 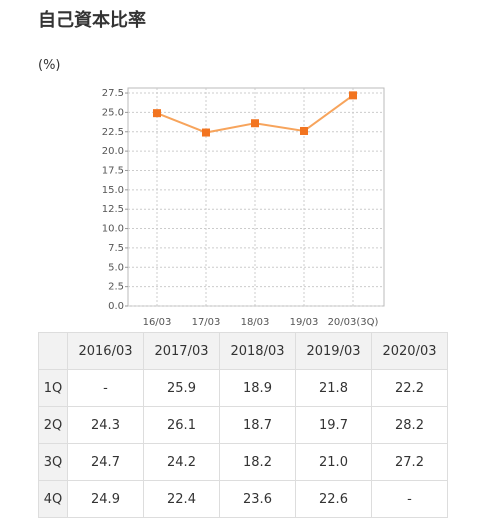 What do you see at coordinates (257, 388) in the screenshot?
I see `table-cell: 18.9` at bounding box center [257, 388].